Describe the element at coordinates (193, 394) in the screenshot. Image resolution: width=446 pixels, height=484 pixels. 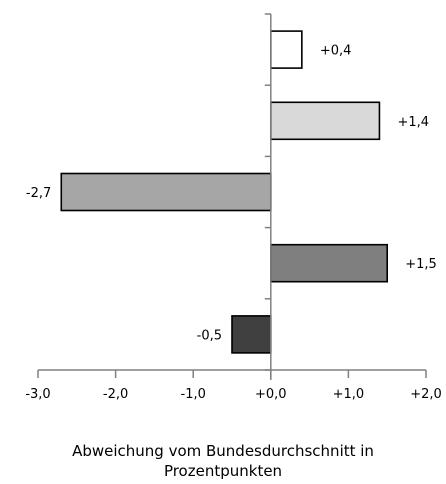
I see `x-tick-label-3: -1,0` at that location.